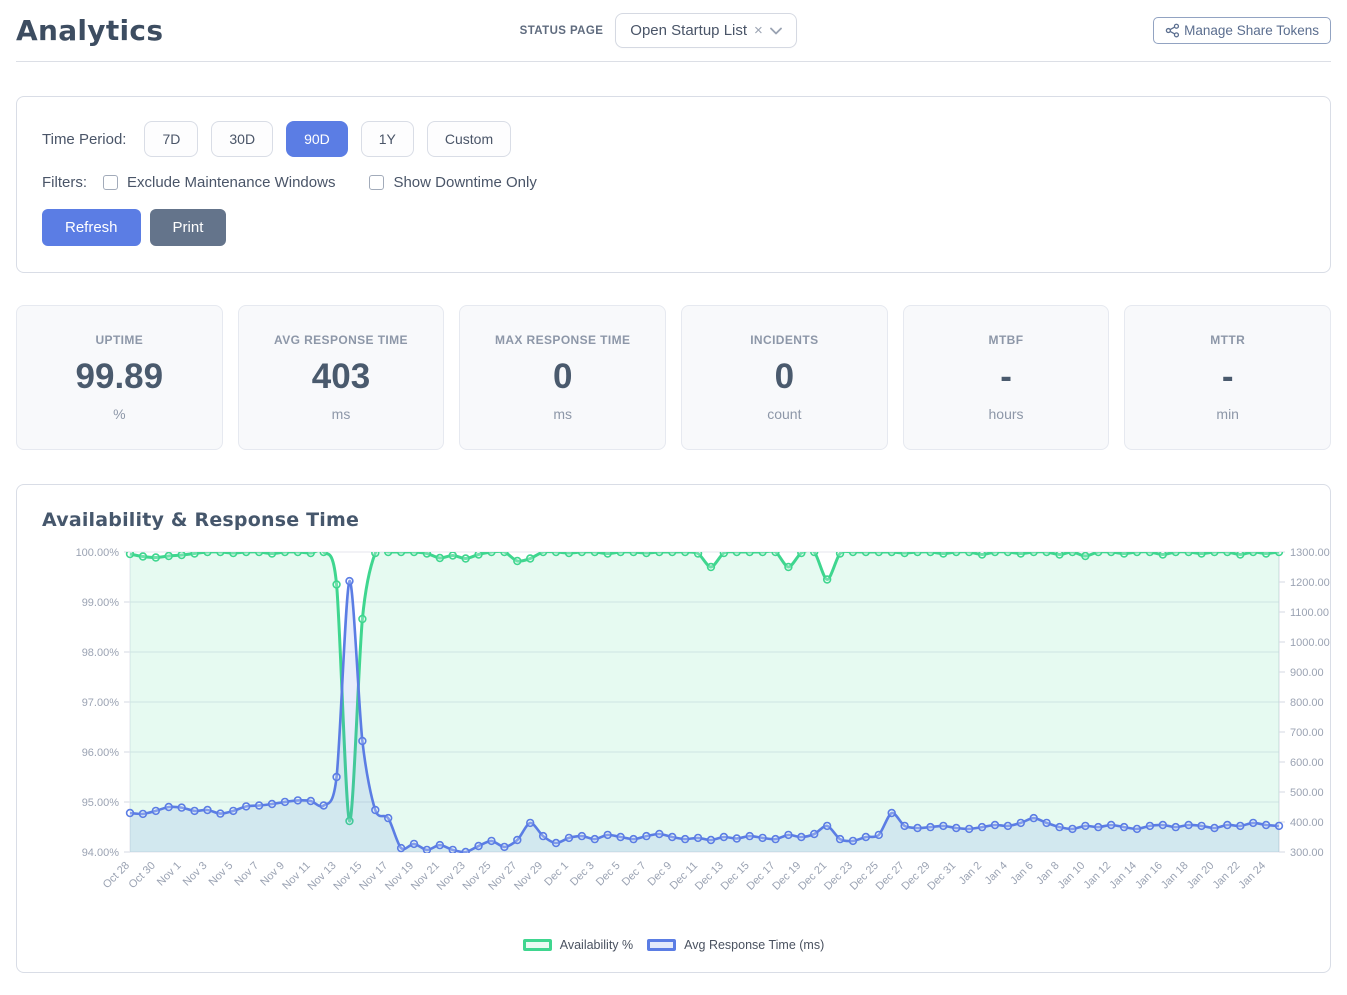 This screenshot has height=995, width=1347. Describe the element at coordinates (1149, 876) in the screenshot. I see `svg-text: Jan 16` at that location.